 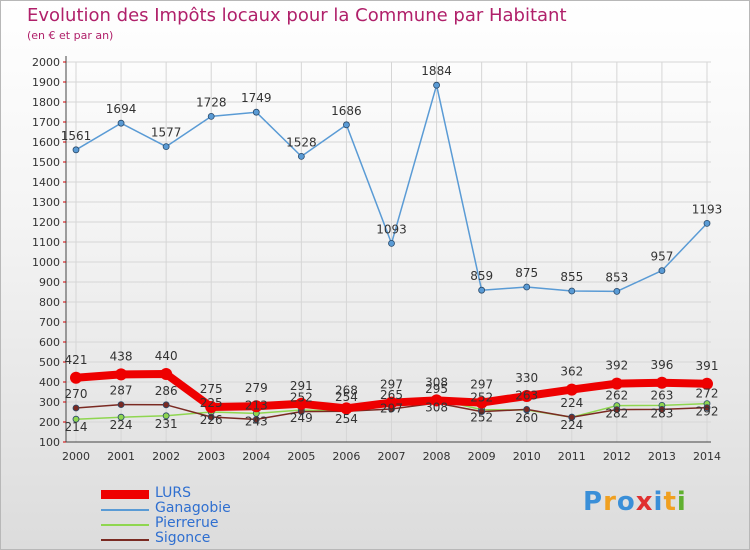 I want to click on logo-letter: r, so click(x=610, y=502).